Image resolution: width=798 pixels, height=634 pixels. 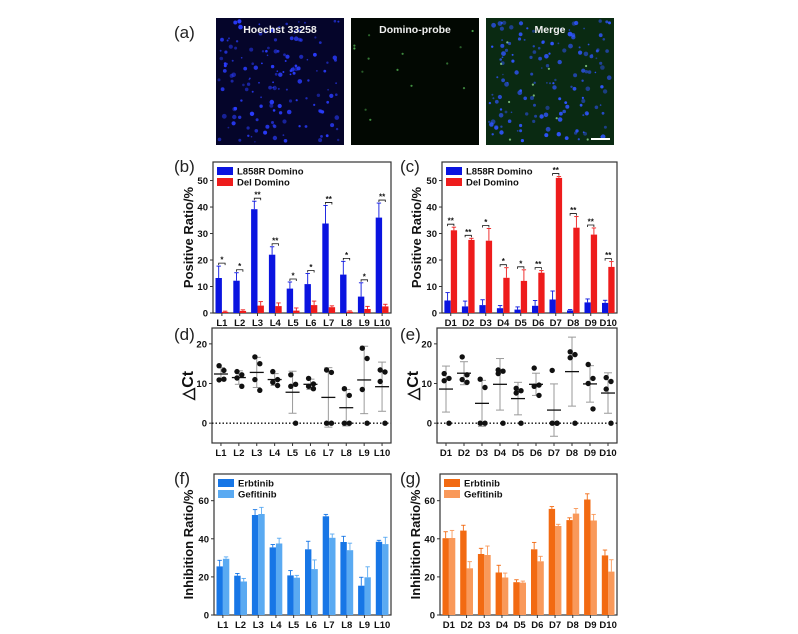 What do you see at coordinates (483, 495) in the screenshot?
I see `legend-label: Gefitinib` at bounding box center [483, 495].